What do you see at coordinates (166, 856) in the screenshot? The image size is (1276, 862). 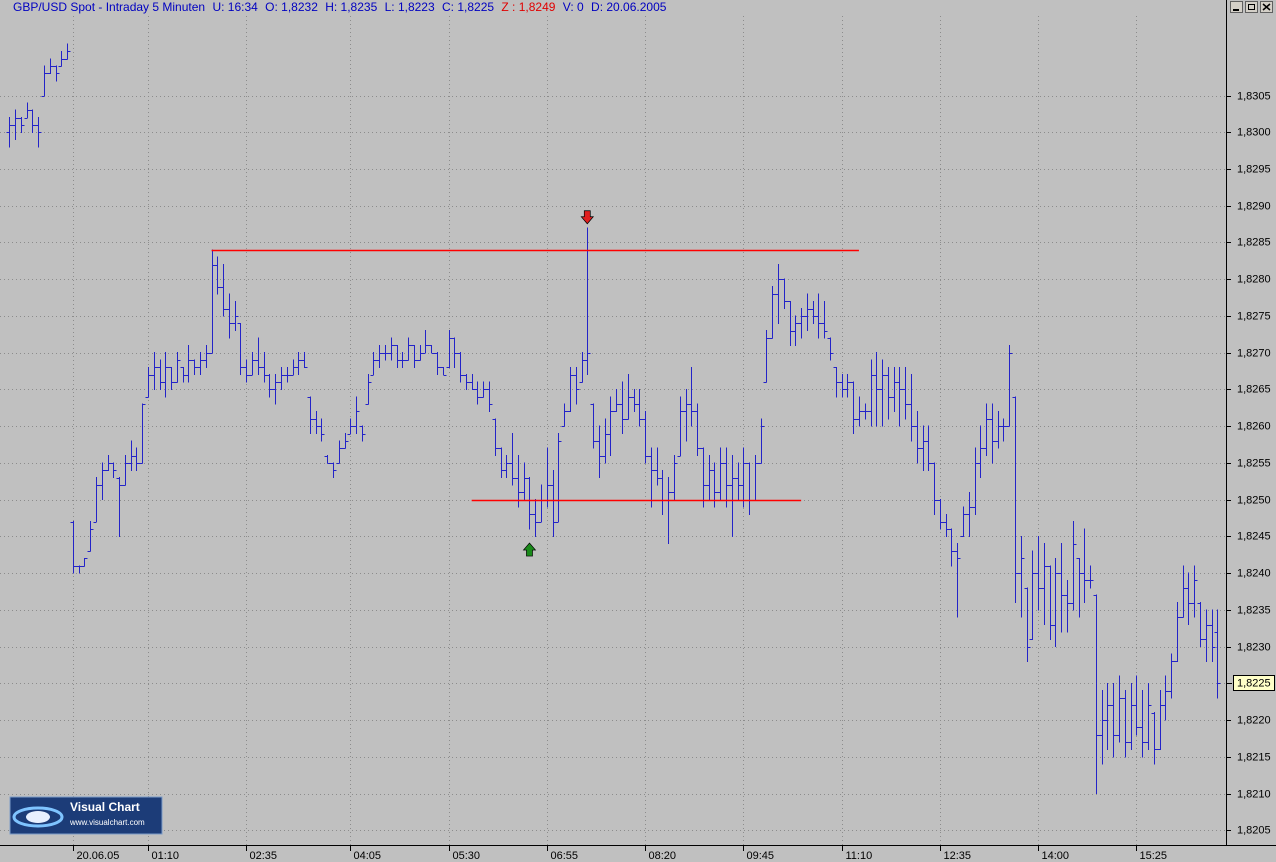 I see `x-tick-label: 01:10` at bounding box center [166, 856].